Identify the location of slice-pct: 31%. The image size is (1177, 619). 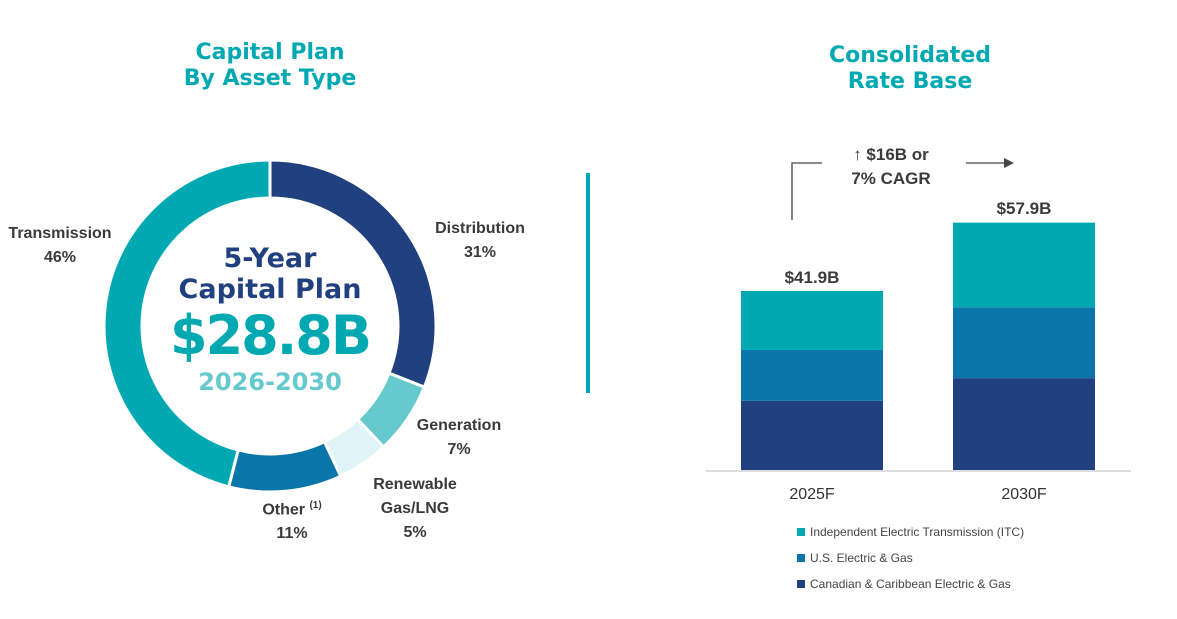
(480, 252).